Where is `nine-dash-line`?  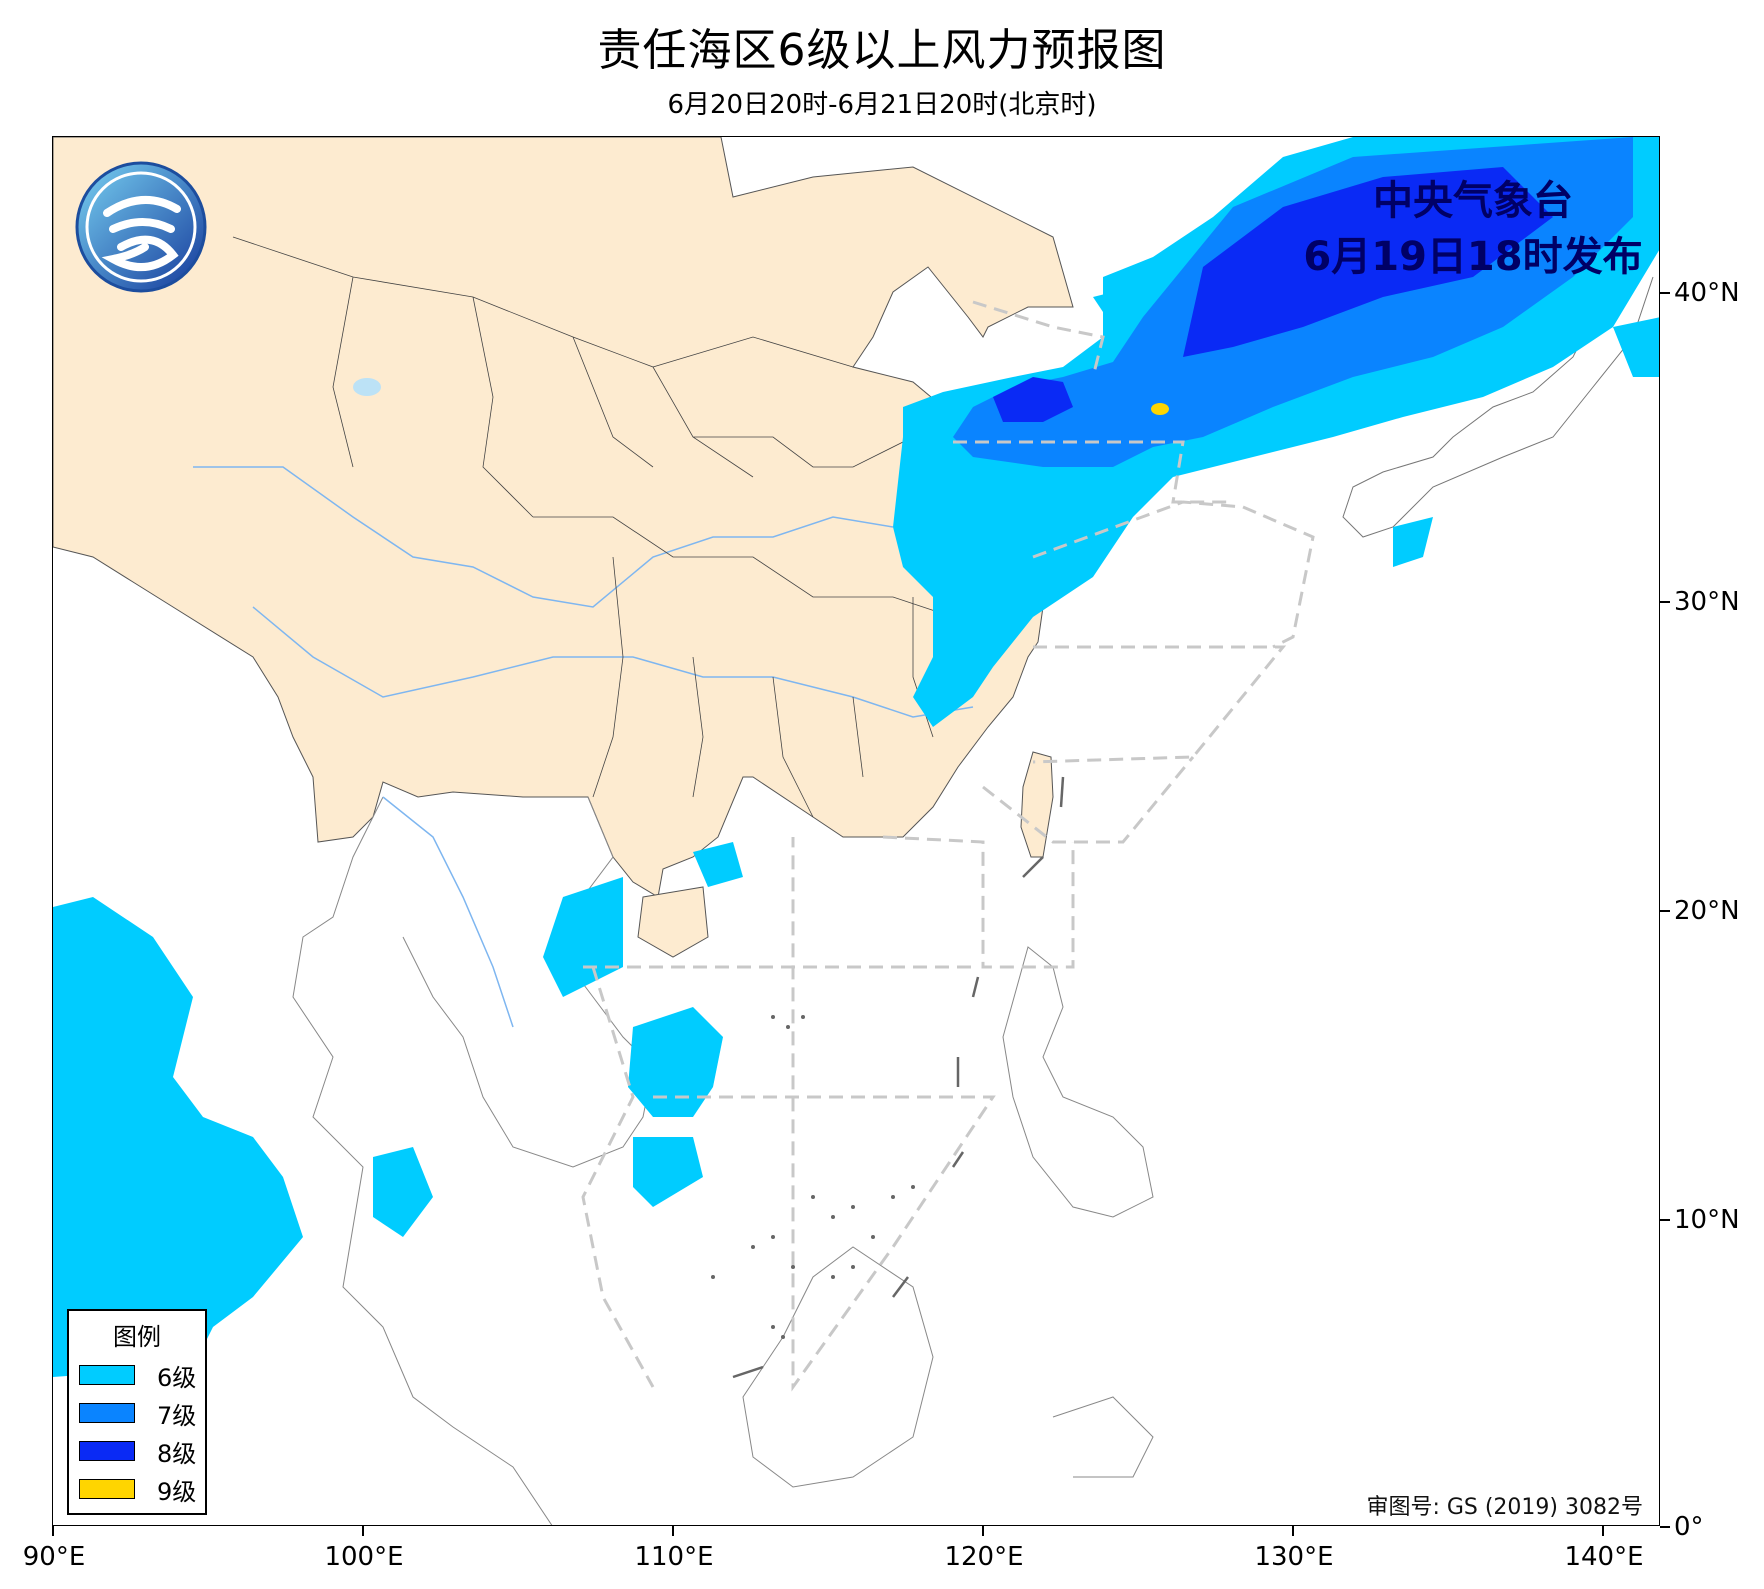
nine-dash-line is located at coordinates (898, 1077).